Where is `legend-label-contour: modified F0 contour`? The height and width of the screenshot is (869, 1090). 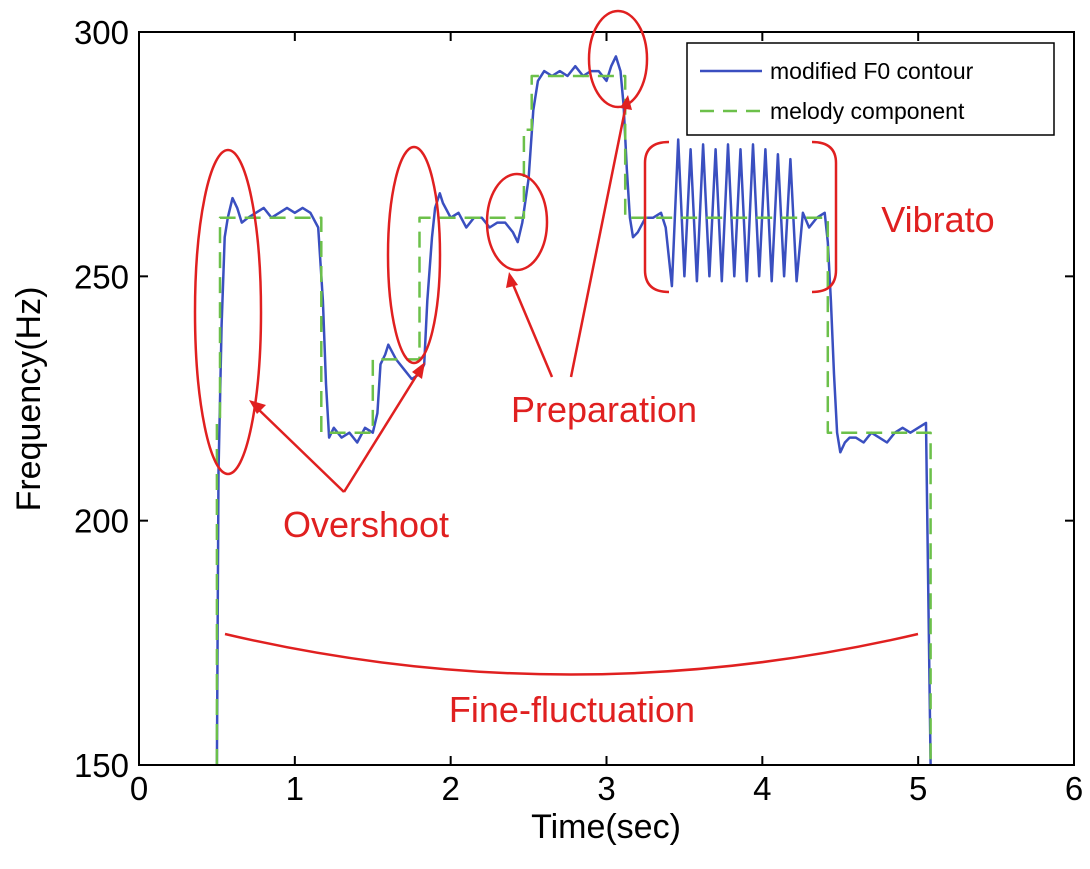
legend-label-contour: modified F0 contour is located at coordinates (872, 71).